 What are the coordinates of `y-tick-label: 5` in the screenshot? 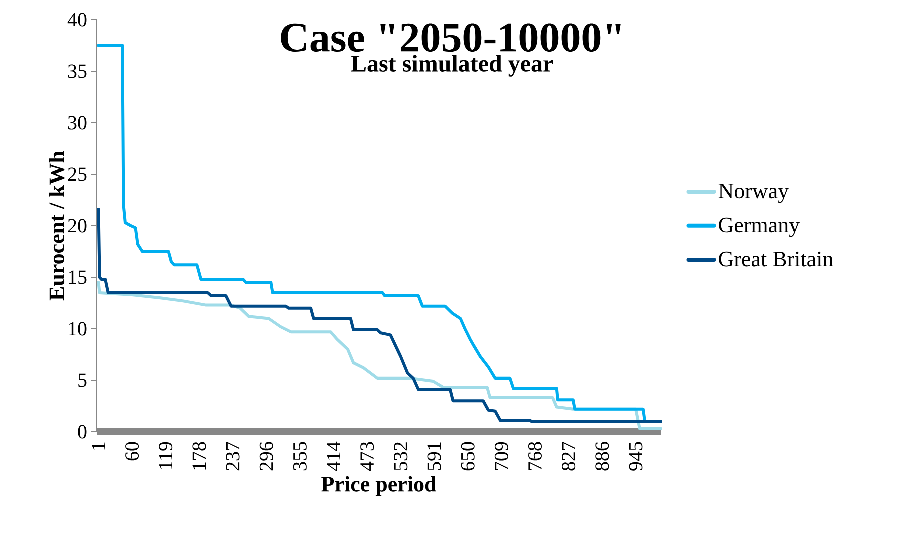 It's located at (82, 381).